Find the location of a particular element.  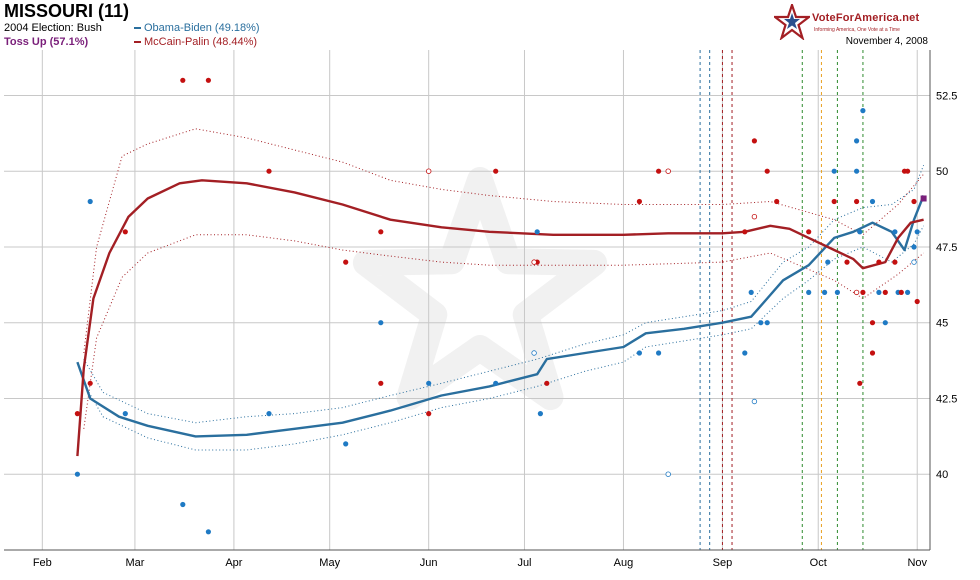

brand-tagline: Informing America, One Vote at a Time is located at coordinates (857, 30).